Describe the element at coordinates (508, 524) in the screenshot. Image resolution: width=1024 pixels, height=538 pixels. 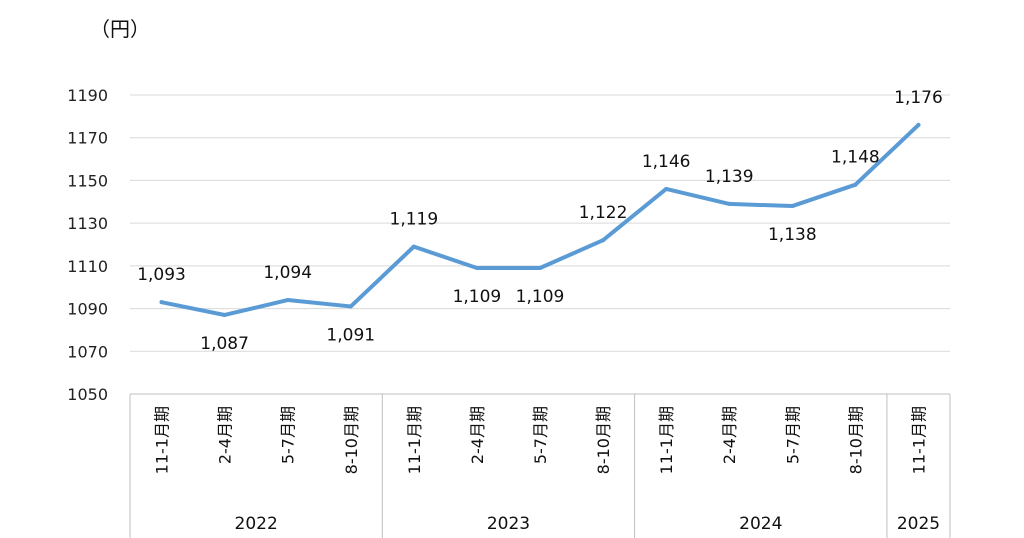
I see `year-group-label: 2023` at that location.